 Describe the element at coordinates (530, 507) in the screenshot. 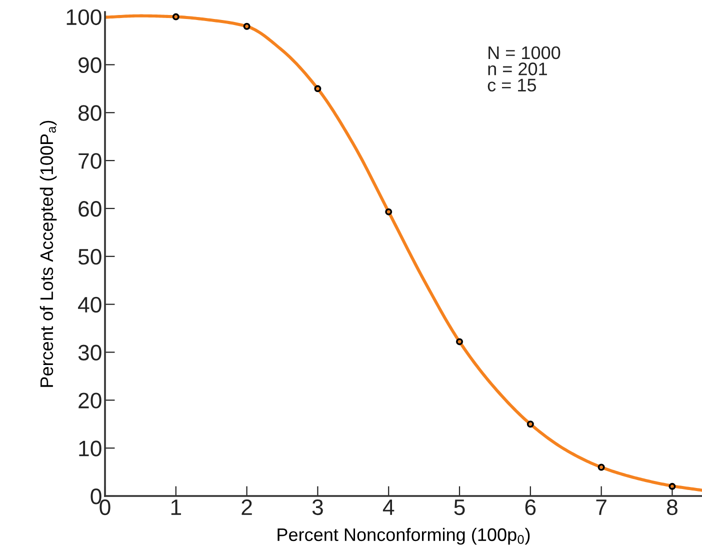

I see `x-tick-label: 6` at that location.